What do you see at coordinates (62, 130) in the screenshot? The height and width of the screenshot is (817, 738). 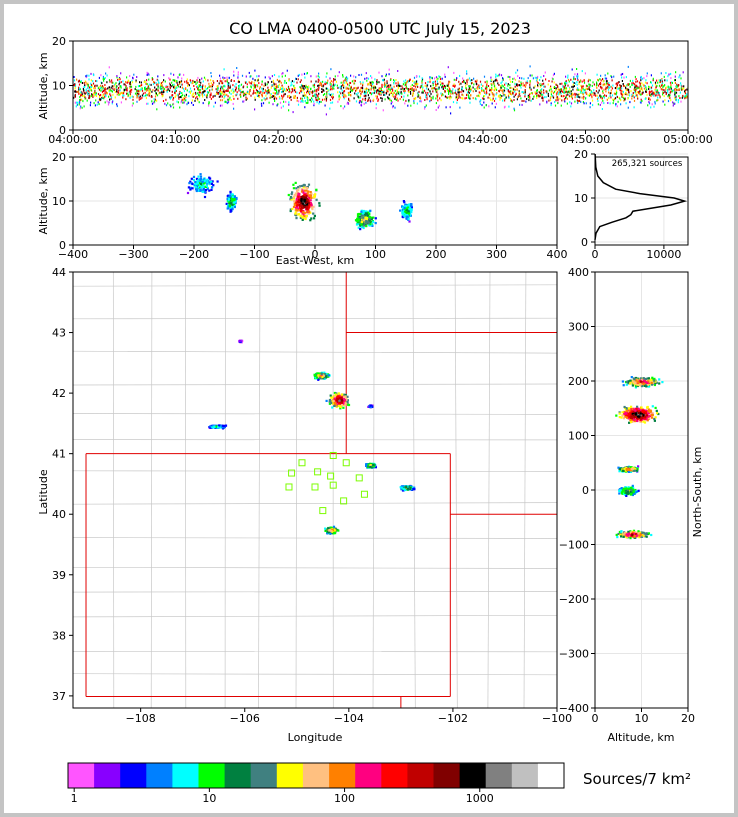 I see `time-altitude-ytick-label: 0` at bounding box center [62, 130].